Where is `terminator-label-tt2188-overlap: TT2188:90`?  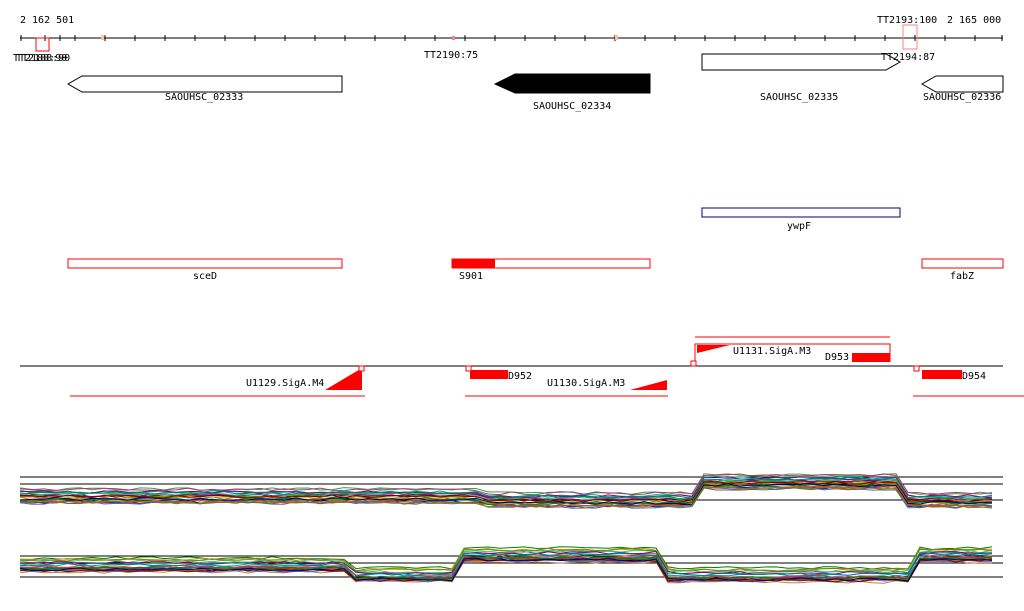
terminator-label-tt2188-overlap: TT2188:90 is located at coordinates (43, 58).